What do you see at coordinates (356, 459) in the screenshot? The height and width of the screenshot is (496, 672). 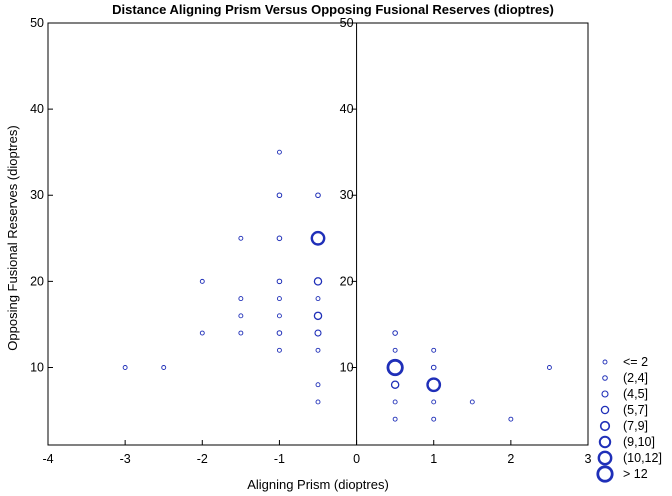 I see `x-tick-label: 0` at bounding box center [356, 459].